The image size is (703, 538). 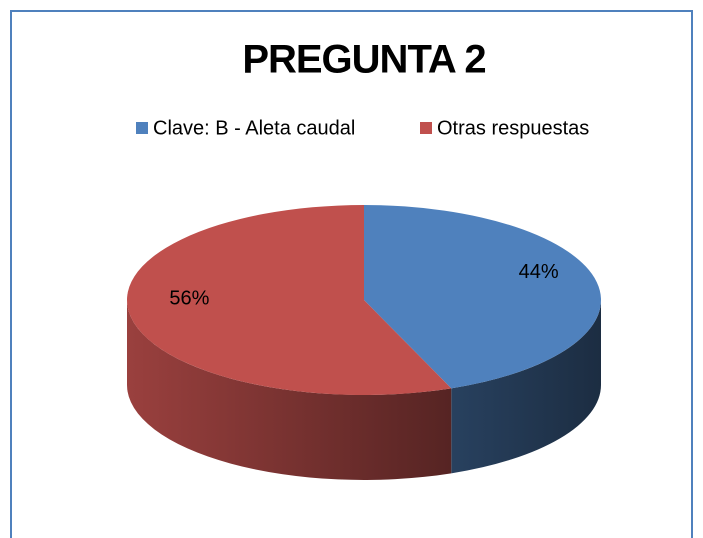 I want to click on slice, so click(x=482, y=297).